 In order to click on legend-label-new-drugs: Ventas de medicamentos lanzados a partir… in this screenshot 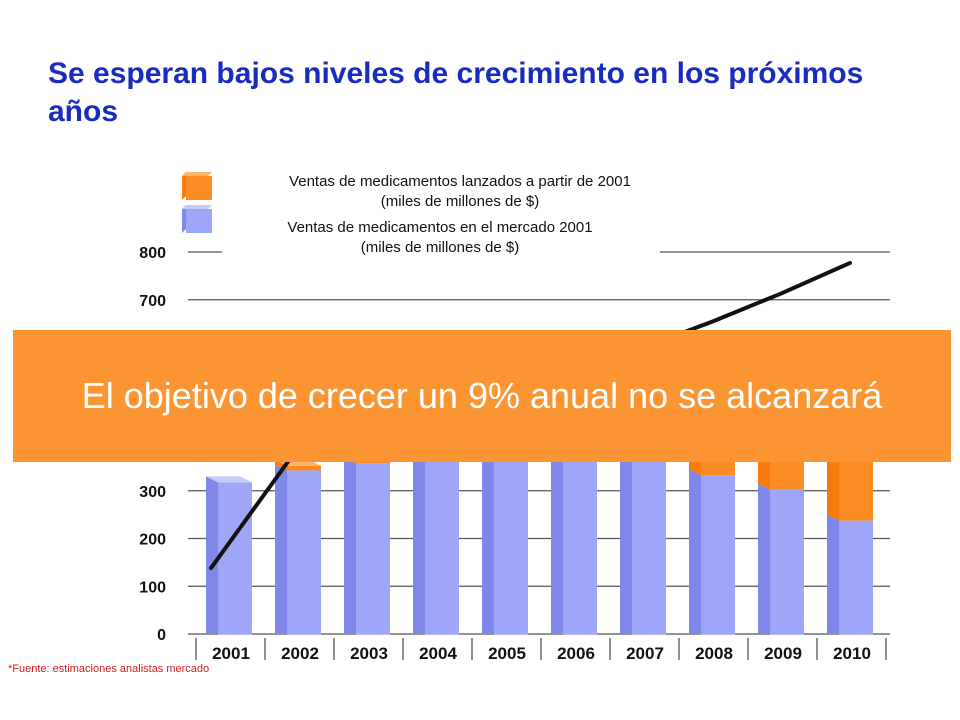, I will do `click(460, 191)`.